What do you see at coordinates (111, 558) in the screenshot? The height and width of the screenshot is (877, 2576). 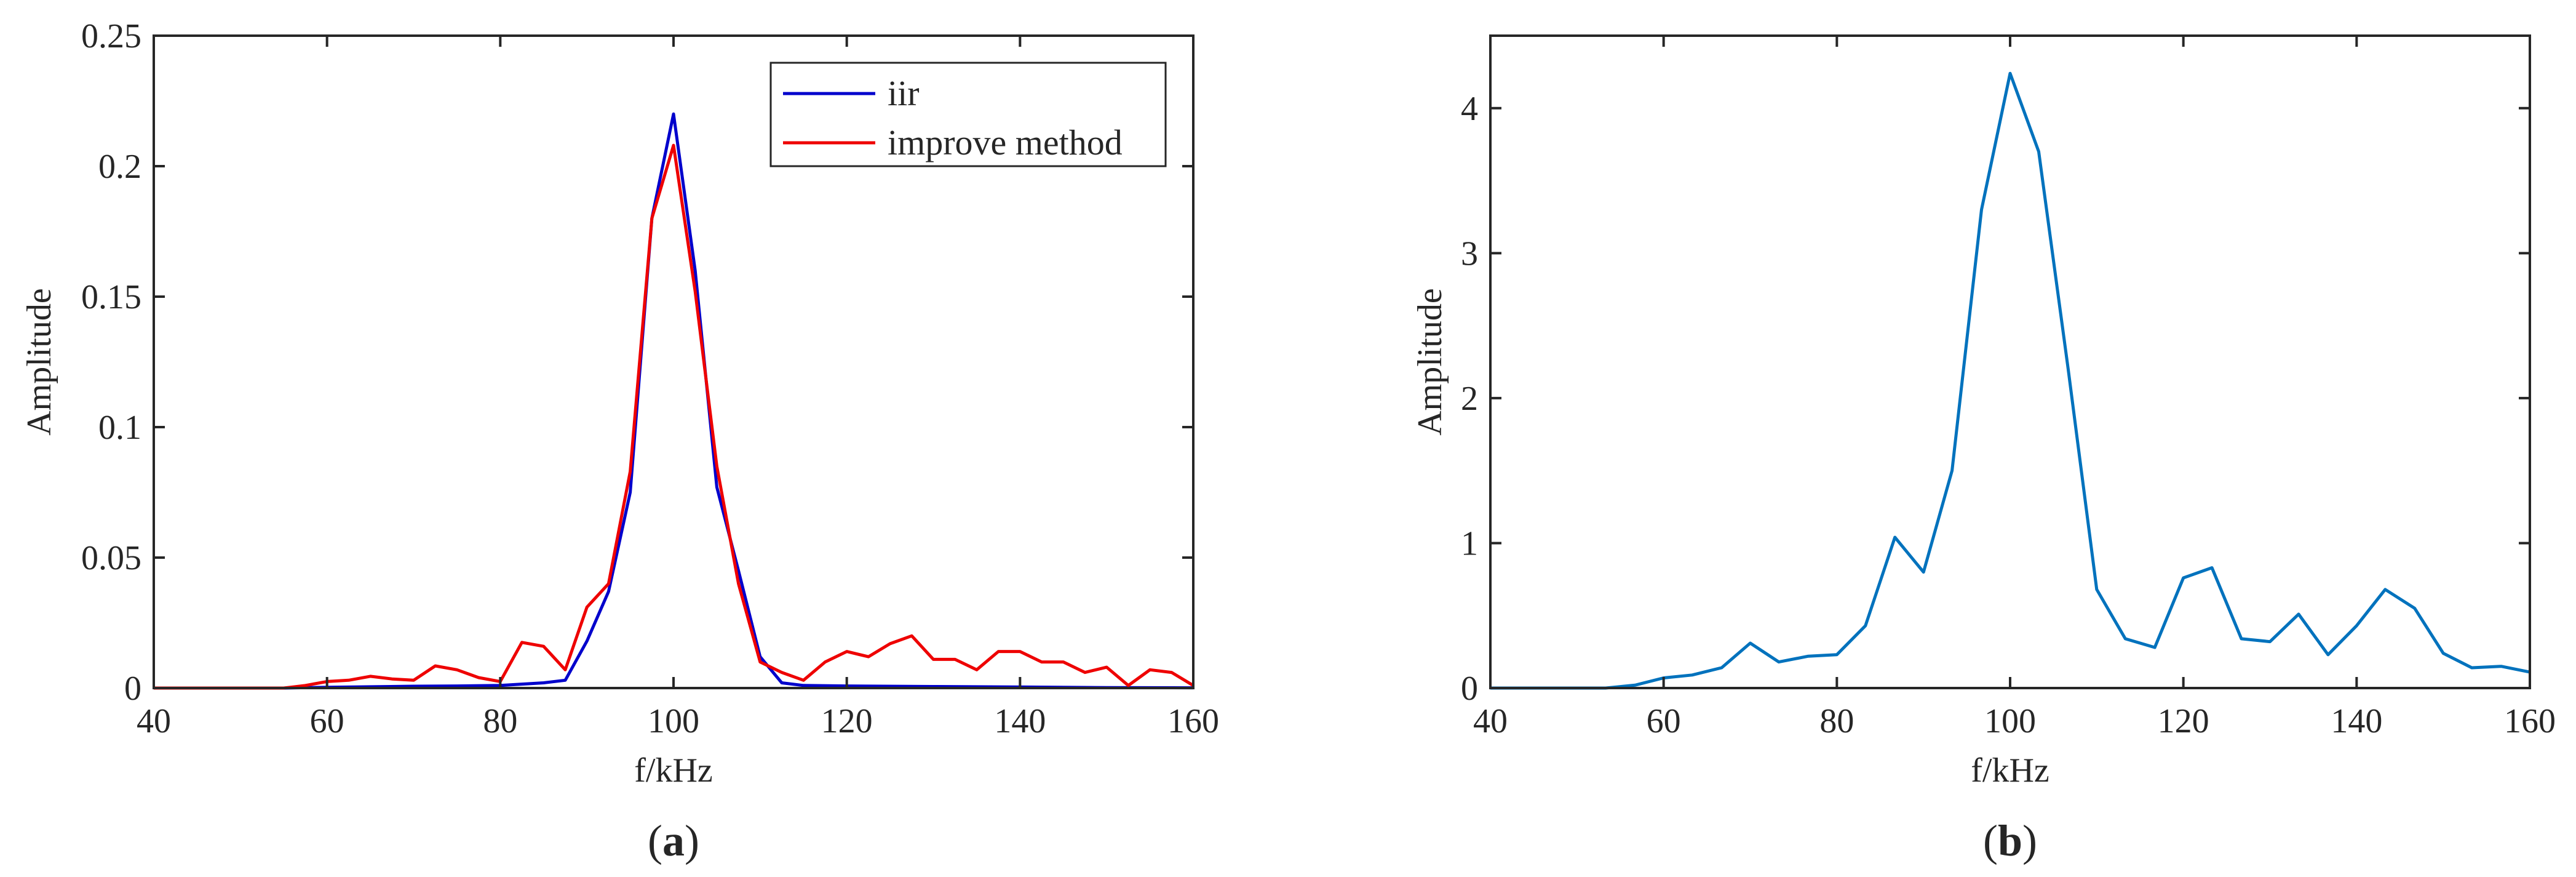 I see `y-tick-label: 0.05` at bounding box center [111, 558].